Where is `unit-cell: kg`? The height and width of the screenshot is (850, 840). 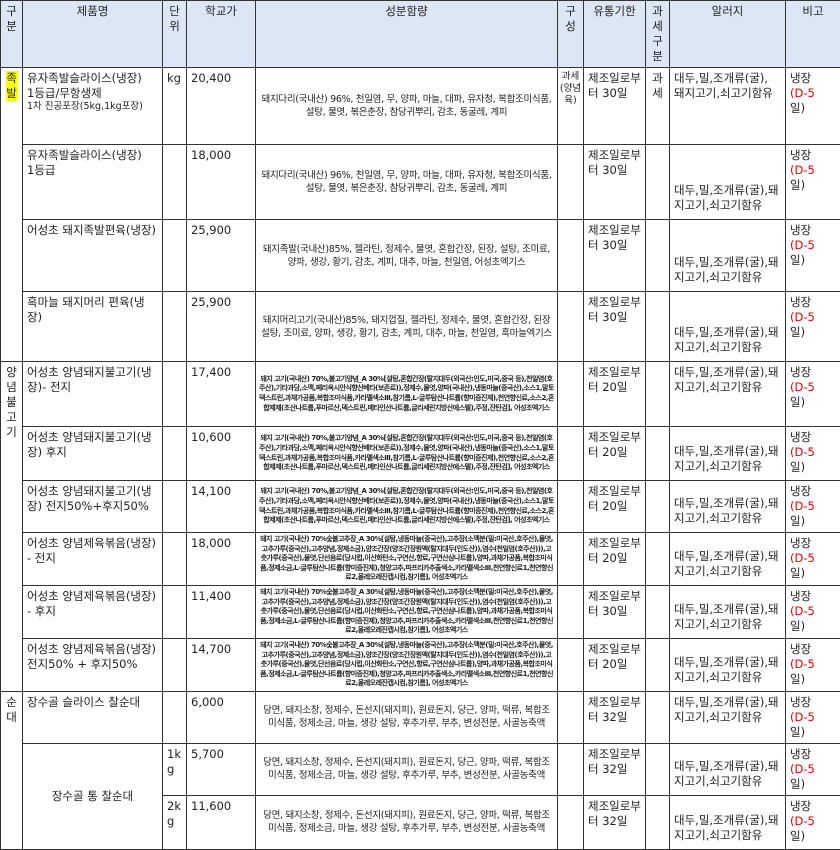
unit-cell: kg is located at coordinates (175, 106).